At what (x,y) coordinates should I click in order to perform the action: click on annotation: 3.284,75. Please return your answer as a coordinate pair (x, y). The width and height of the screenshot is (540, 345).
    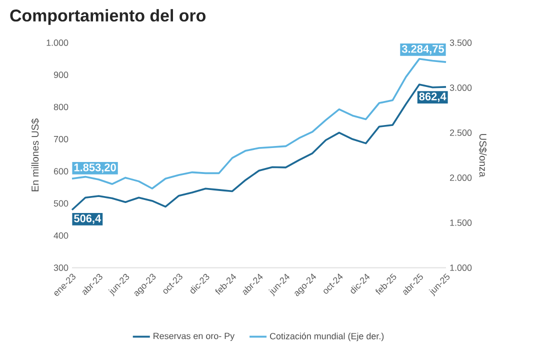
    Looking at the image, I should click on (423, 50).